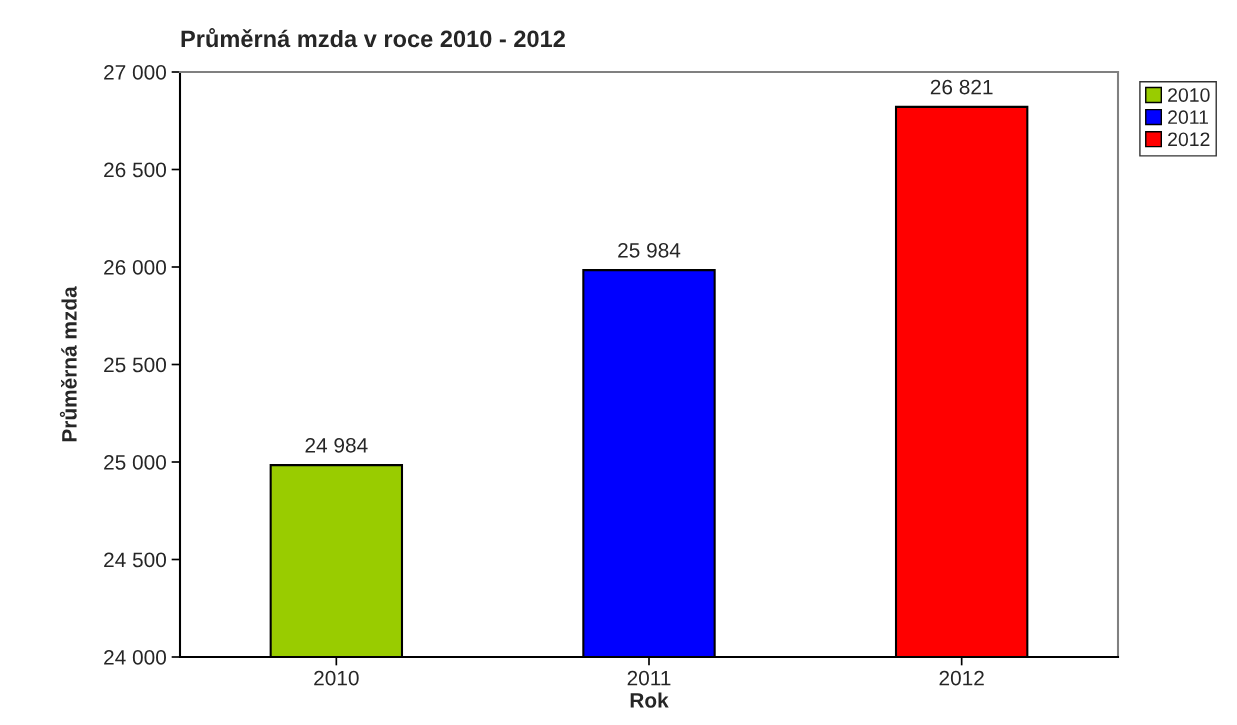 The width and height of the screenshot is (1237, 725). Describe the element at coordinates (135, 560) in the screenshot. I see `y-tick-label: 24 500` at that location.